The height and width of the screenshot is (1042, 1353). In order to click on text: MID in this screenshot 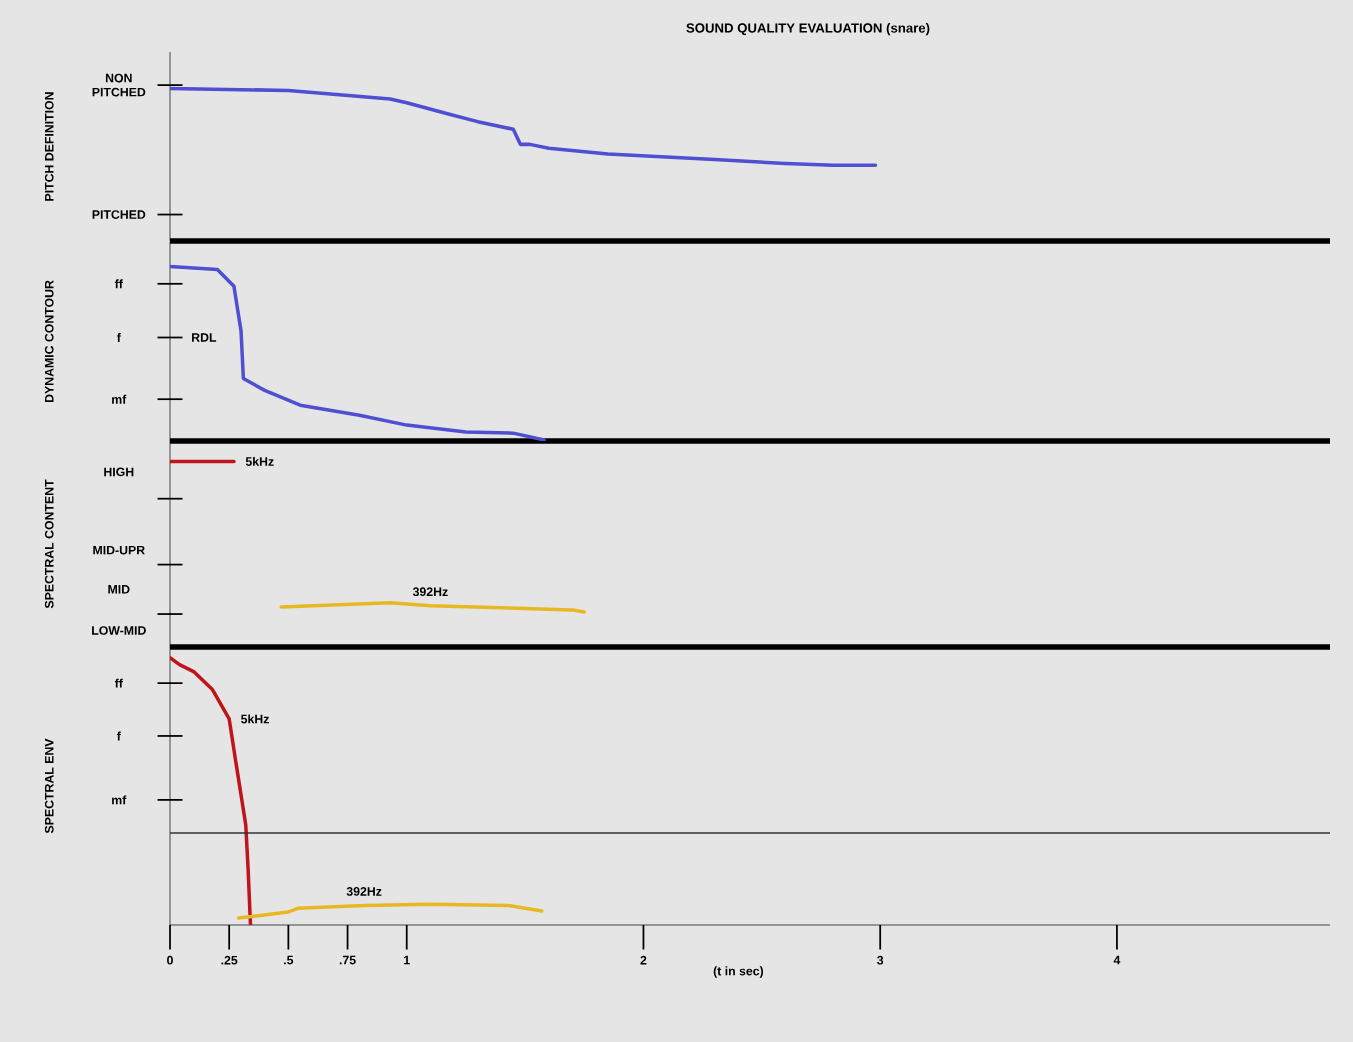, I will do `click(119, 589)`.